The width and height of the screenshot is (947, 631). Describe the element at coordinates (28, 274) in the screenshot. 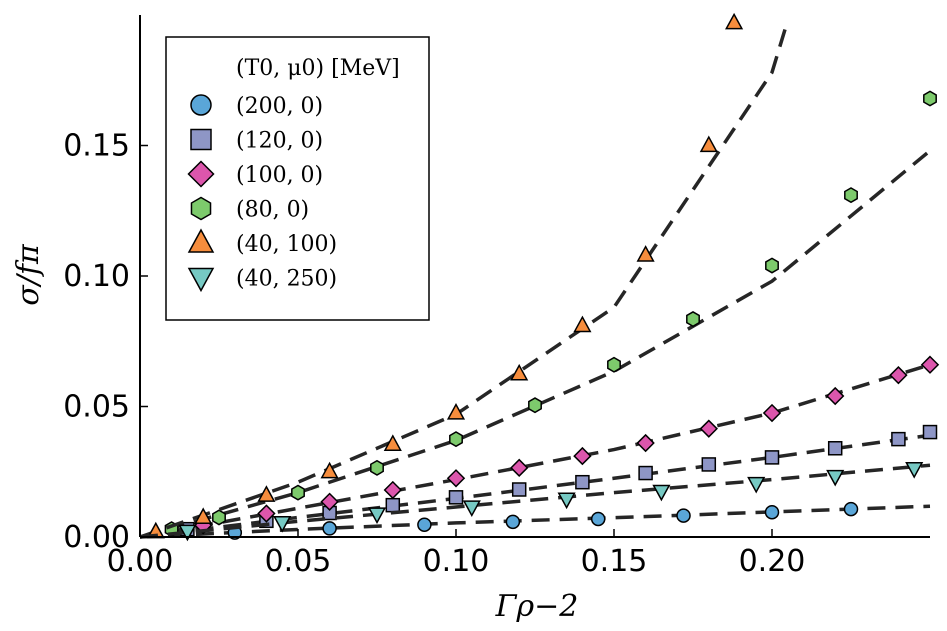

I see `y-axis-label: σ/fπ` at that location.